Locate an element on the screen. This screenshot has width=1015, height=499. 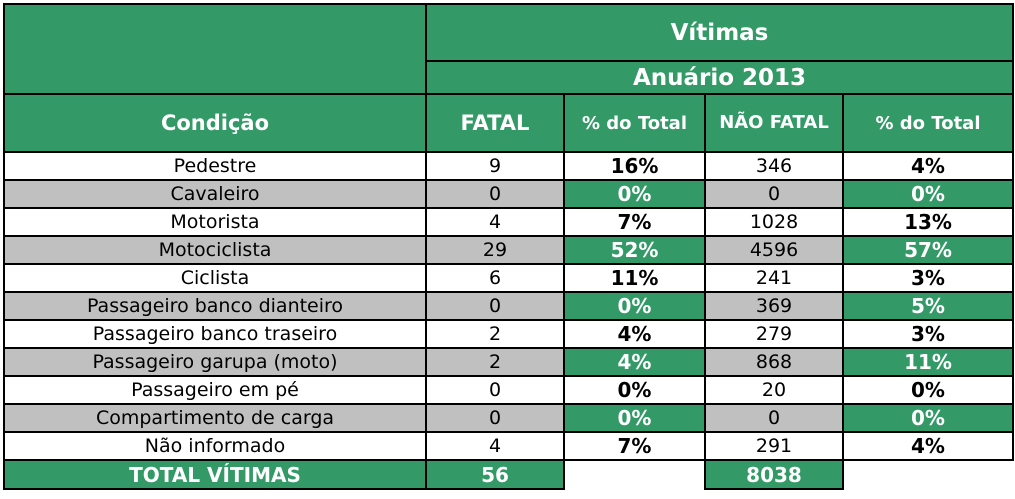
cell-fatal: 6 is located at coordinates (495, 278).